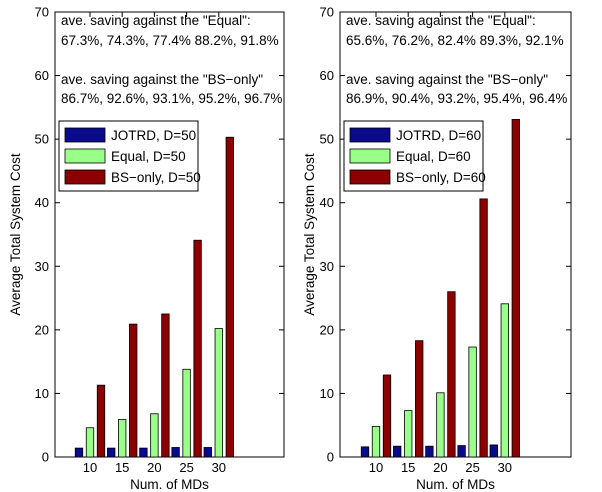 Image resolution: width=602 pixels, height=492 pixels. What do you see at coordinates (153, 135) in the screenshot?
I see `legend-label: JOTRD, D=50` at bounding box center [153, 135].